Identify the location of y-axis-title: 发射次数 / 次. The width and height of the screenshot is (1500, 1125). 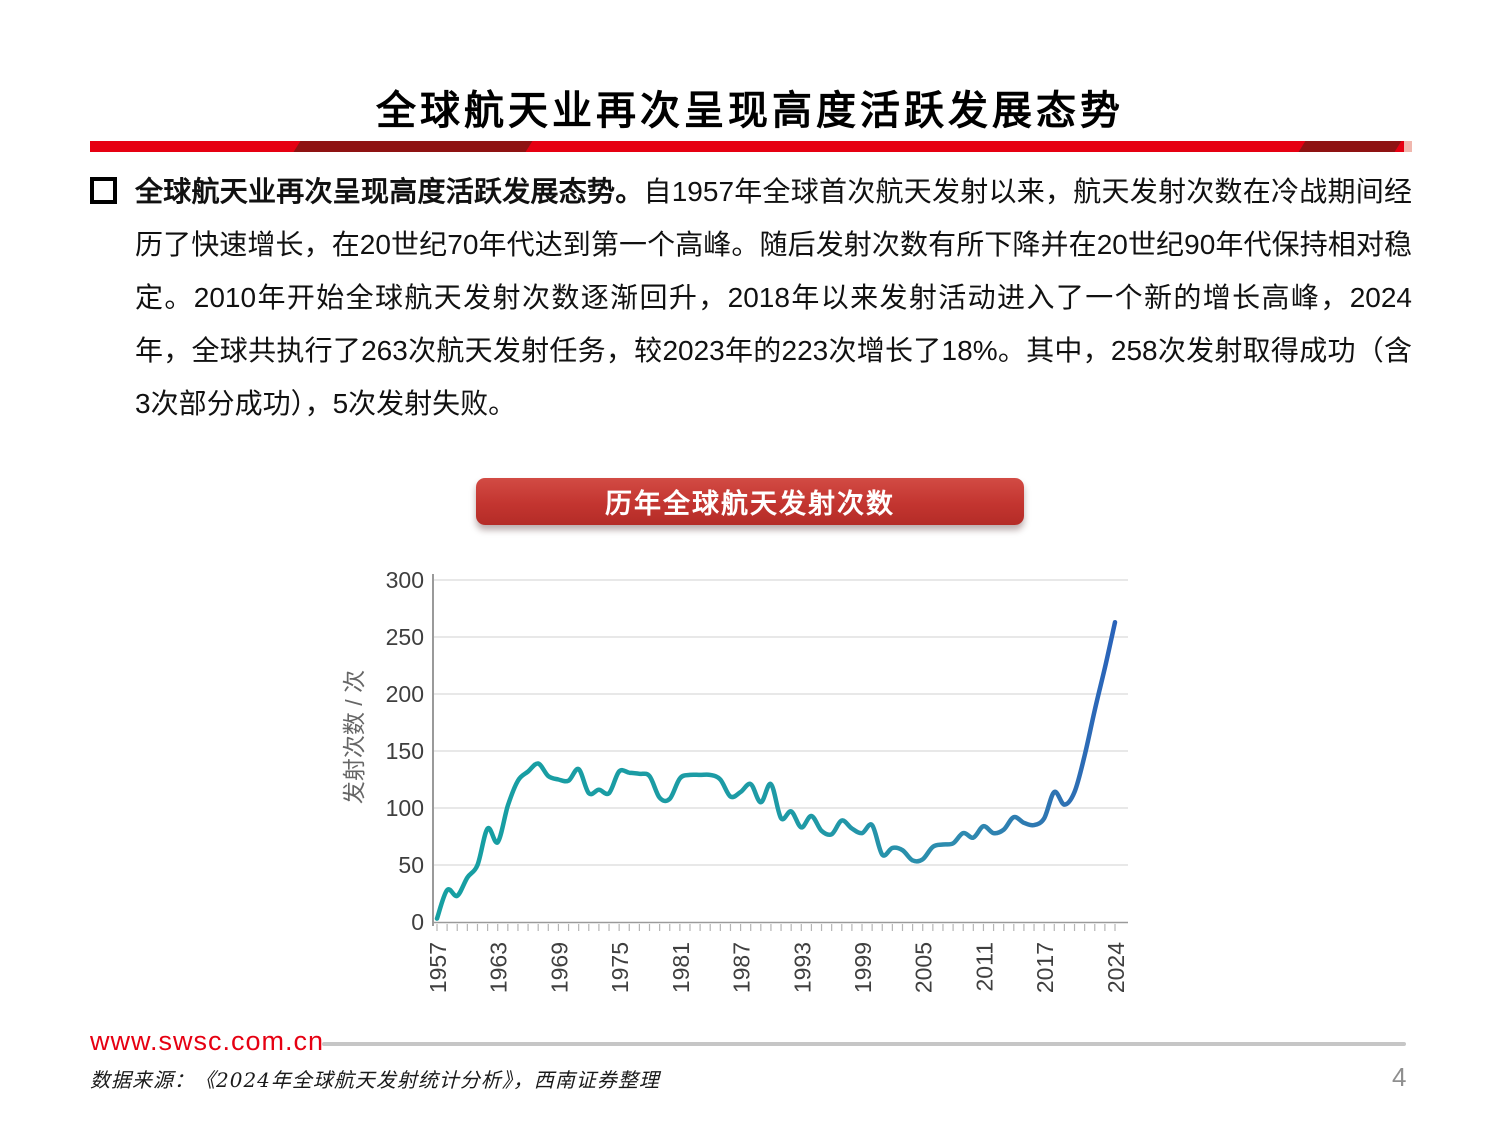
(354, 737).